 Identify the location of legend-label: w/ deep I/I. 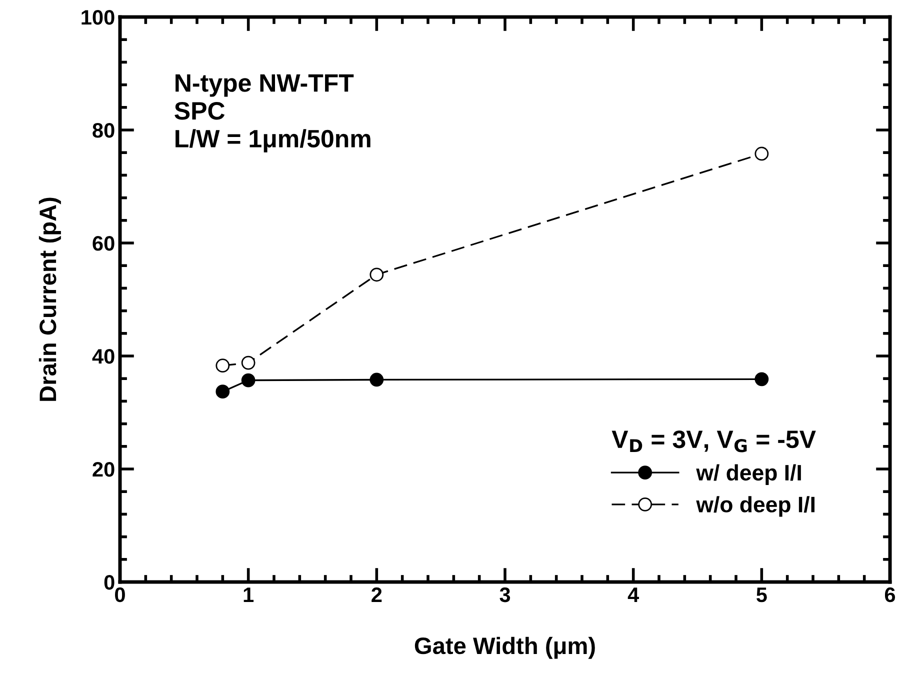
(748, 474).